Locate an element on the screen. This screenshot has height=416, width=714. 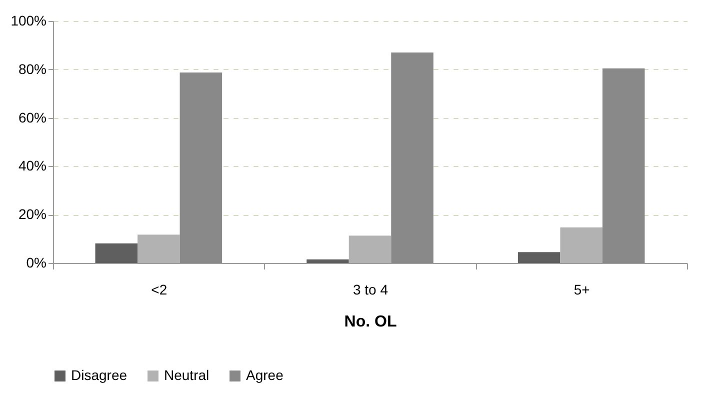
y-tick-label: 80% is located at coordinates (32, 68).